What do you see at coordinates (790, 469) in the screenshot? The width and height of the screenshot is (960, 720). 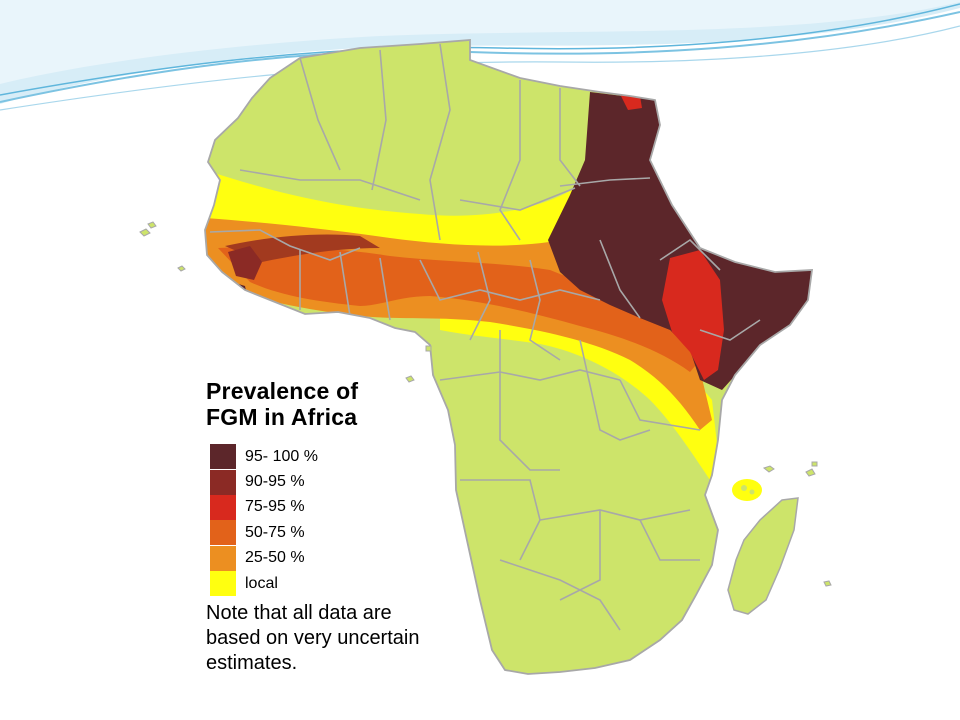 I see `seychelles-islands` at bounding box center [790, 469].